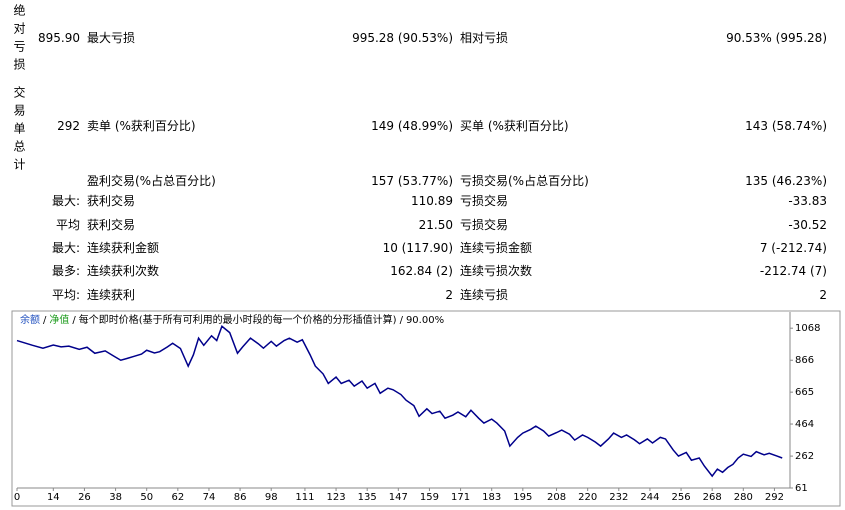  Describe the element at coordinates (412, 181) in the screenshot. I see `value: 157 (53.77%)` at that location.